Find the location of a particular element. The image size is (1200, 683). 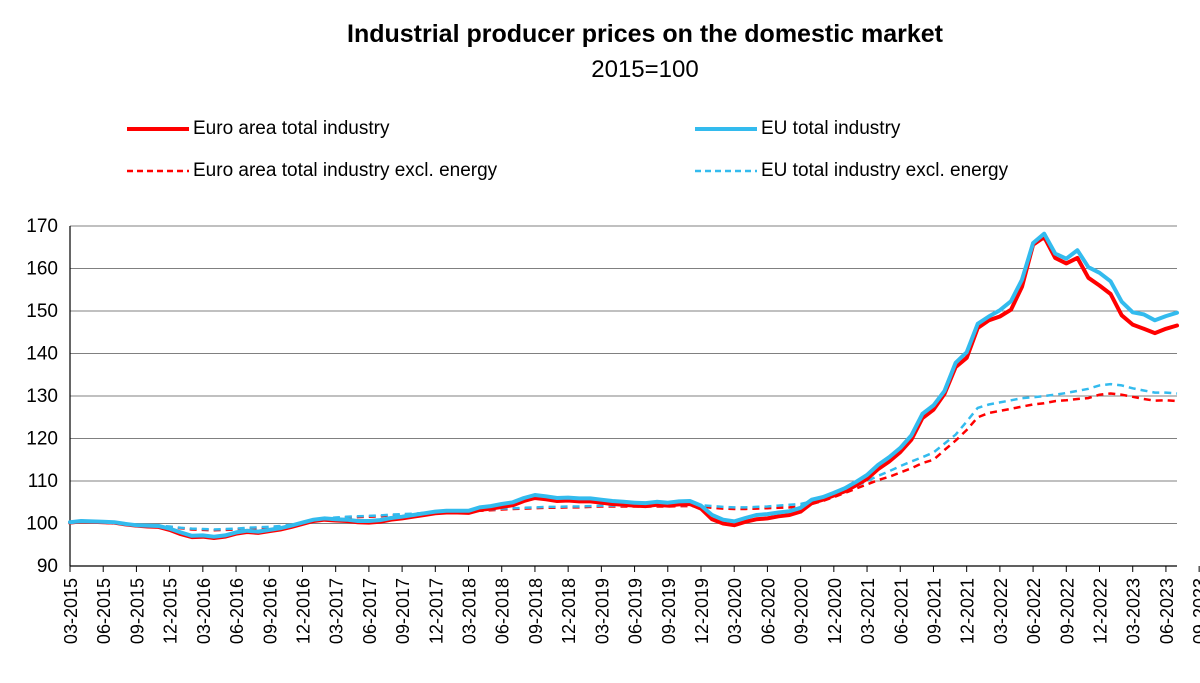

x-tick-label: 09-2017 is located at coordinates (403, 611).